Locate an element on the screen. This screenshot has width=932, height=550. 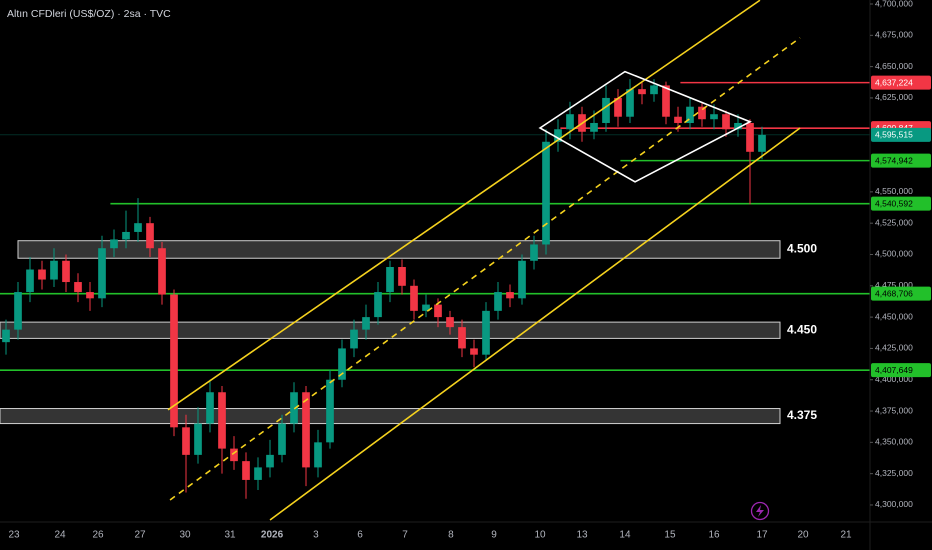
y-tick-label: 4,350,000 is located at coordinates (894, 442).